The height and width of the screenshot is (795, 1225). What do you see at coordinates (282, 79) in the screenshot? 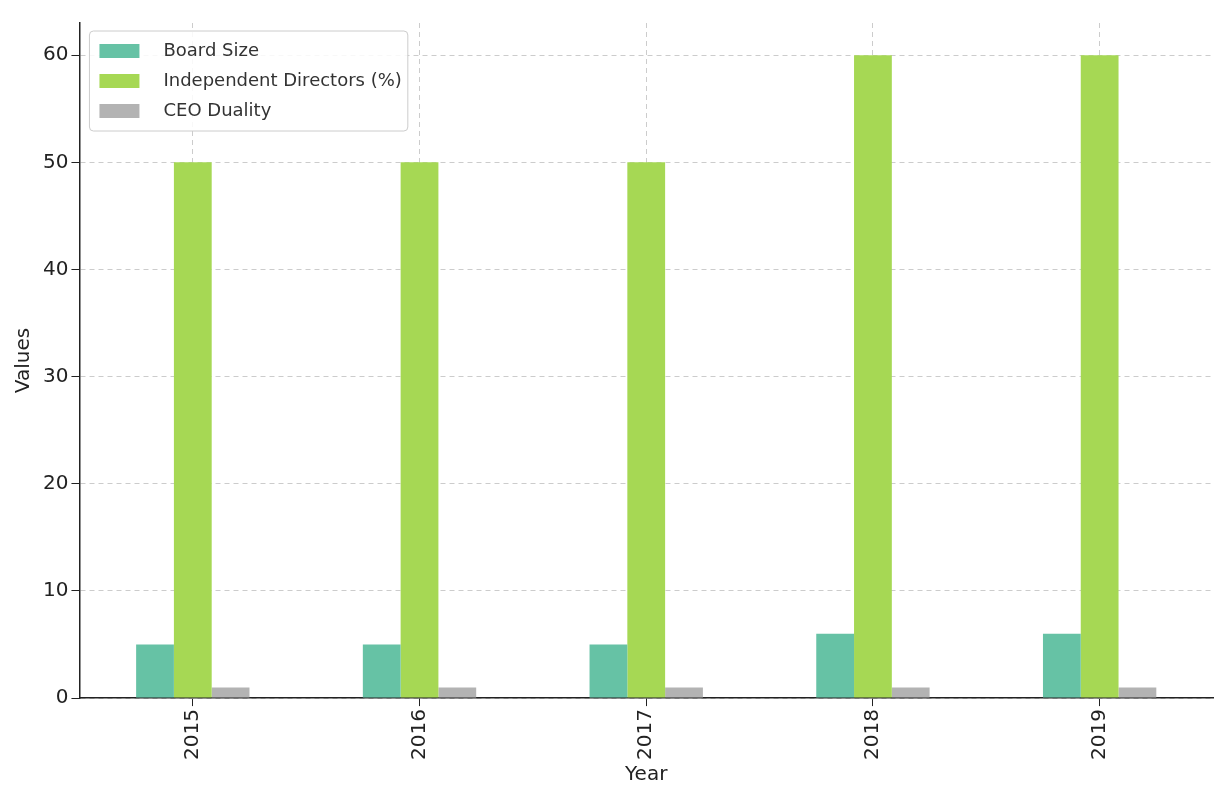
I see `legend-label: Independent Directors (%)` at bounding box center [282, 79].